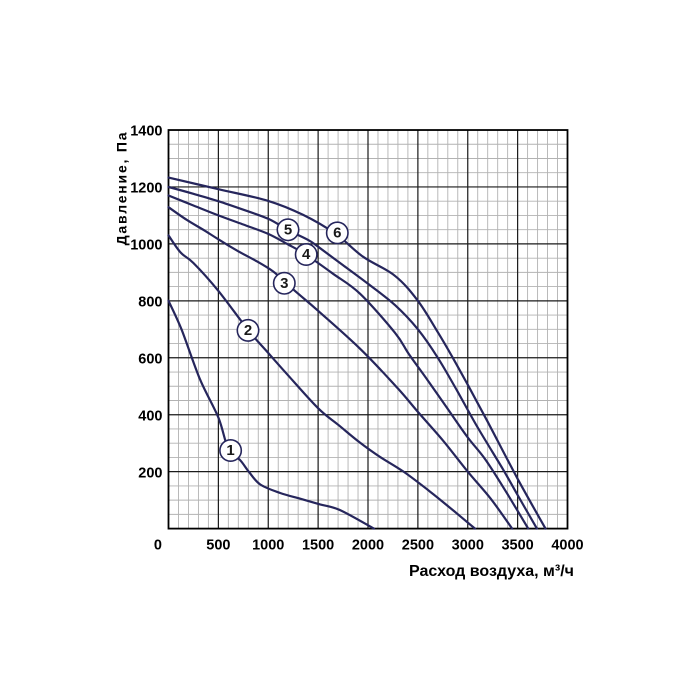 This screenshot has width=700, height=700. What do you see at coordinates (306, 254) in the screenshot?
I see `svg-text: 4` at bounding box center [306, 254].